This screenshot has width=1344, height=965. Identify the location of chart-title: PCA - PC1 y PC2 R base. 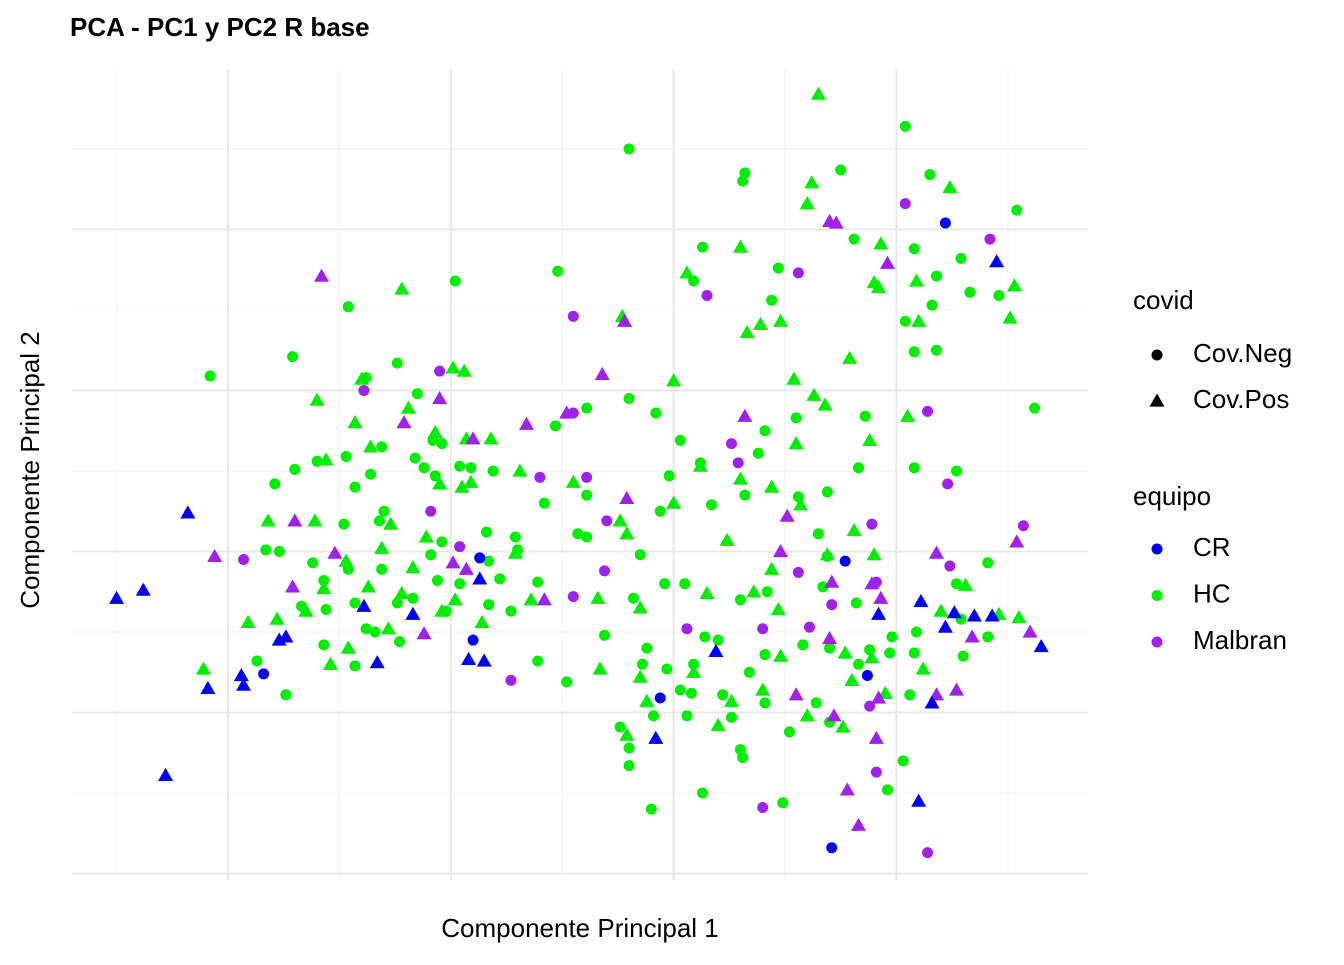
(220, 27).